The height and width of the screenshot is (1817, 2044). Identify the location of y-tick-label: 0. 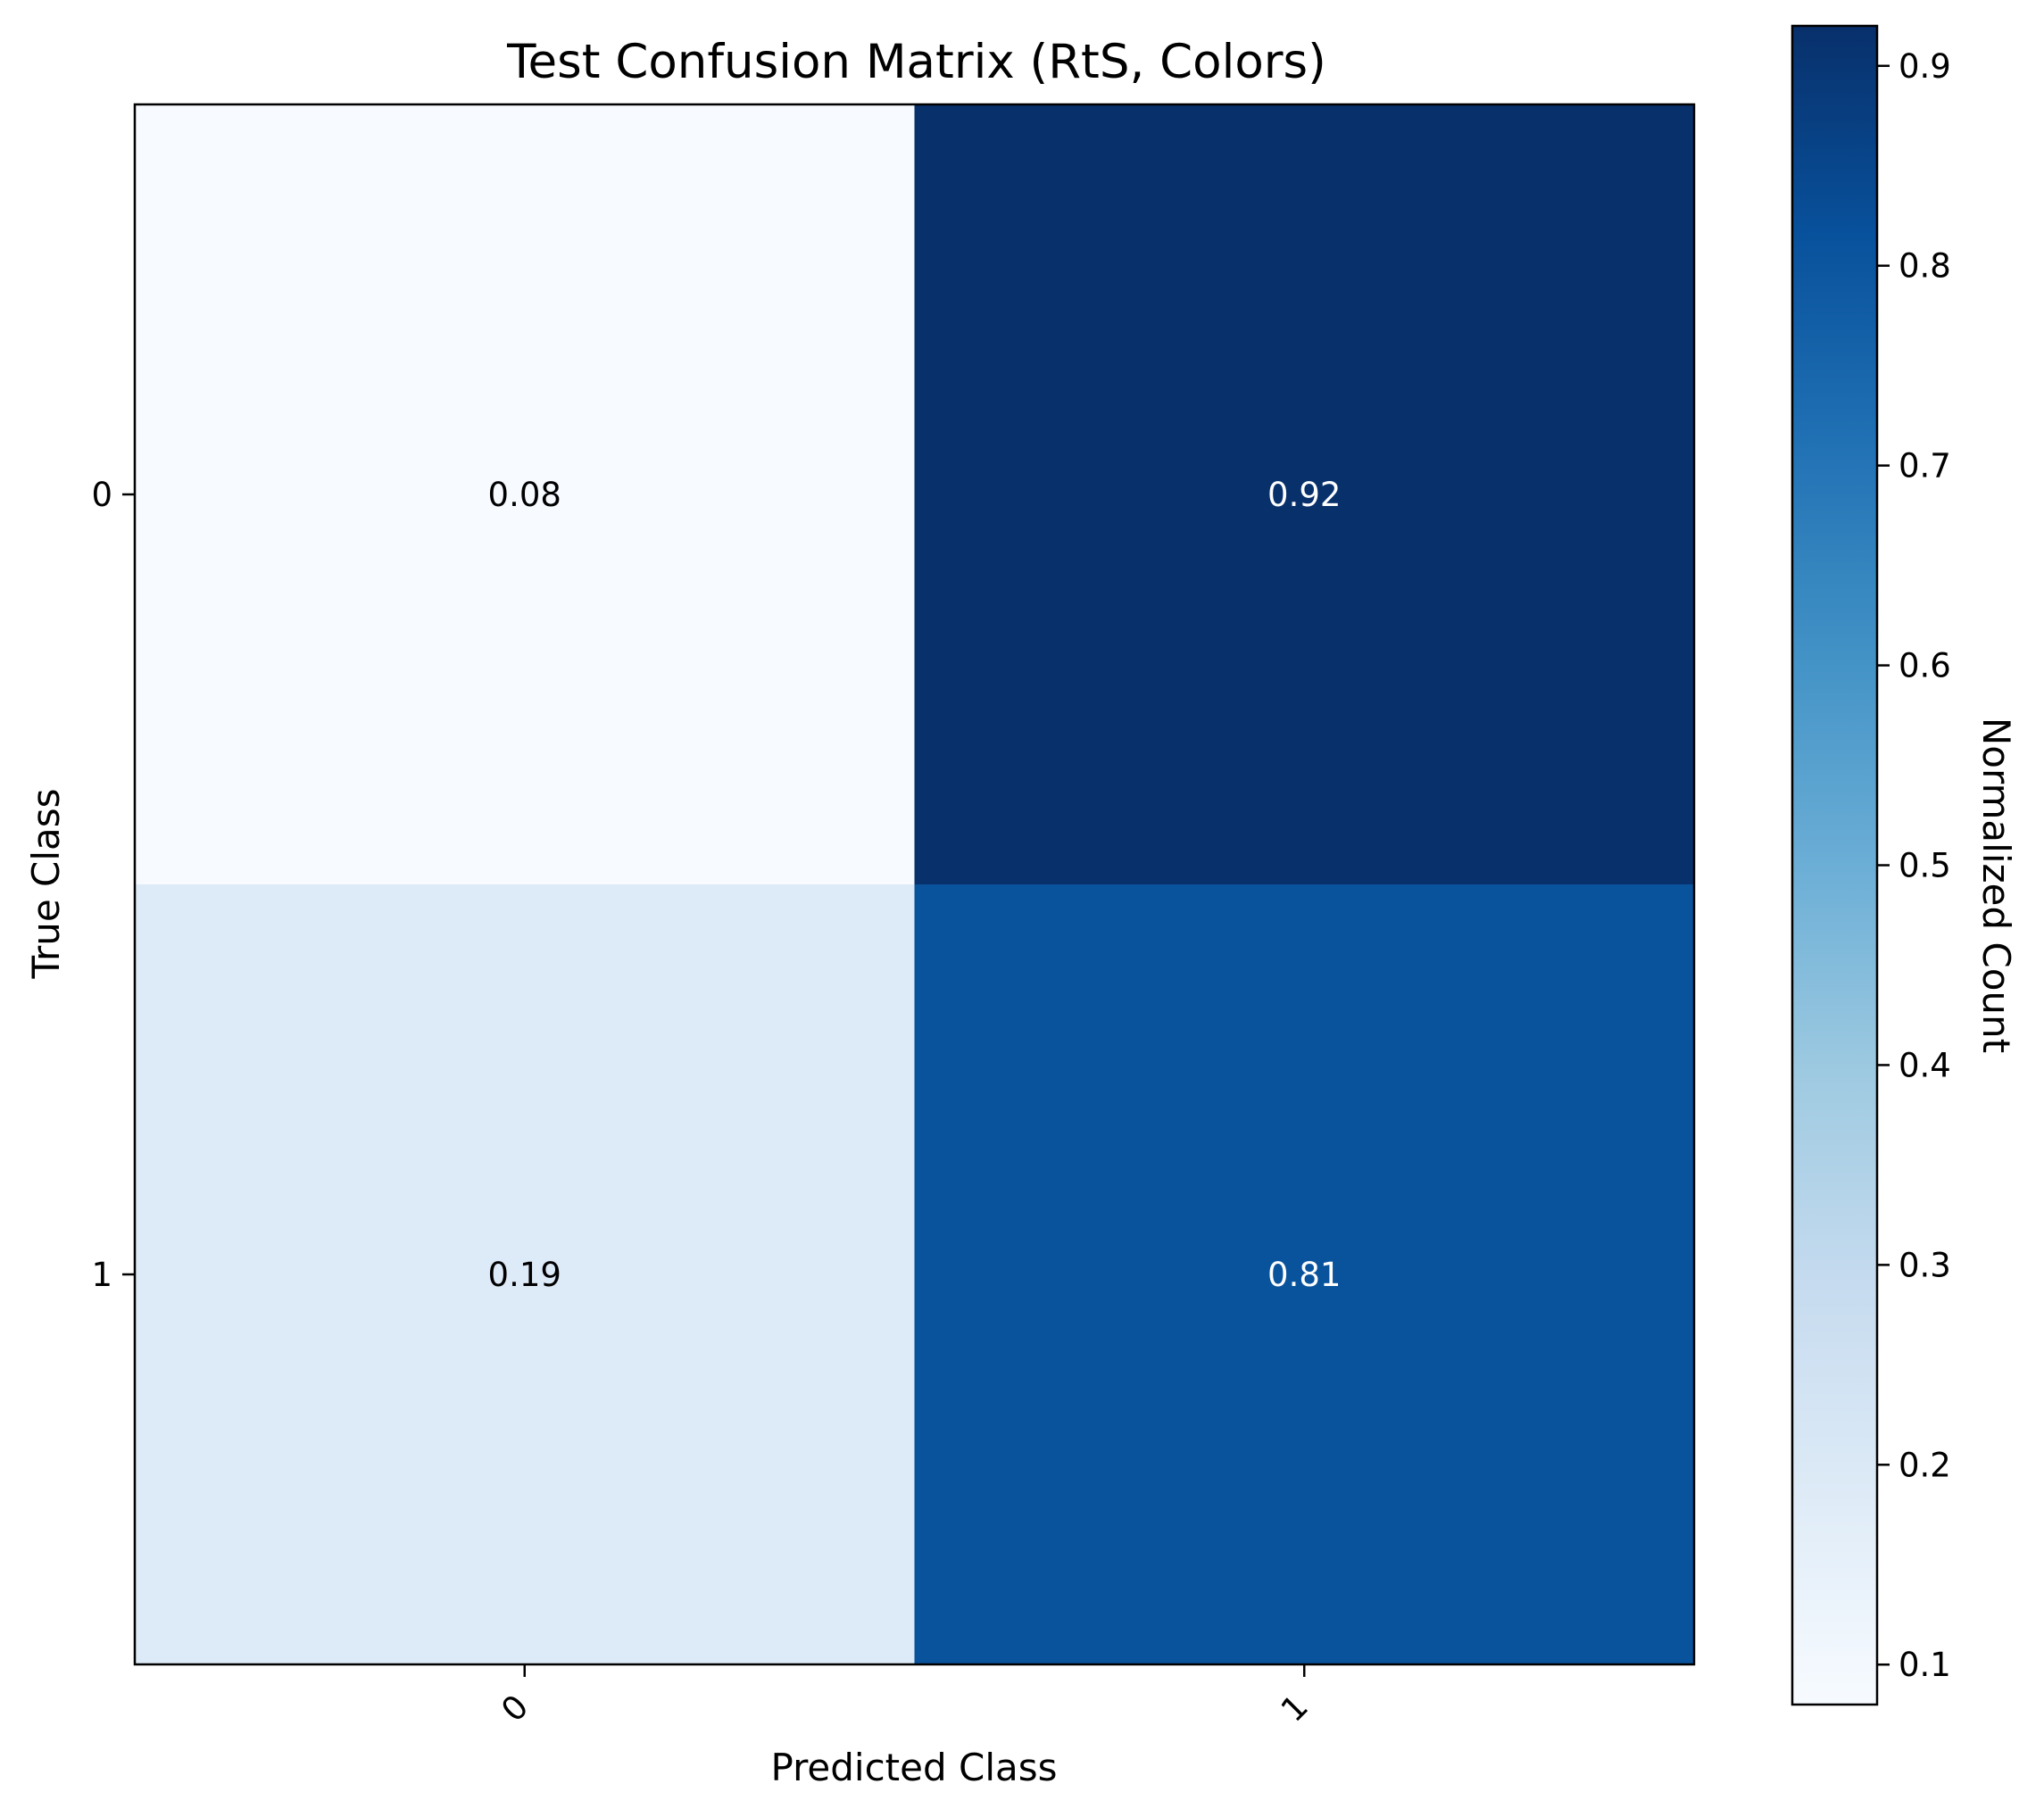
(101, 495).